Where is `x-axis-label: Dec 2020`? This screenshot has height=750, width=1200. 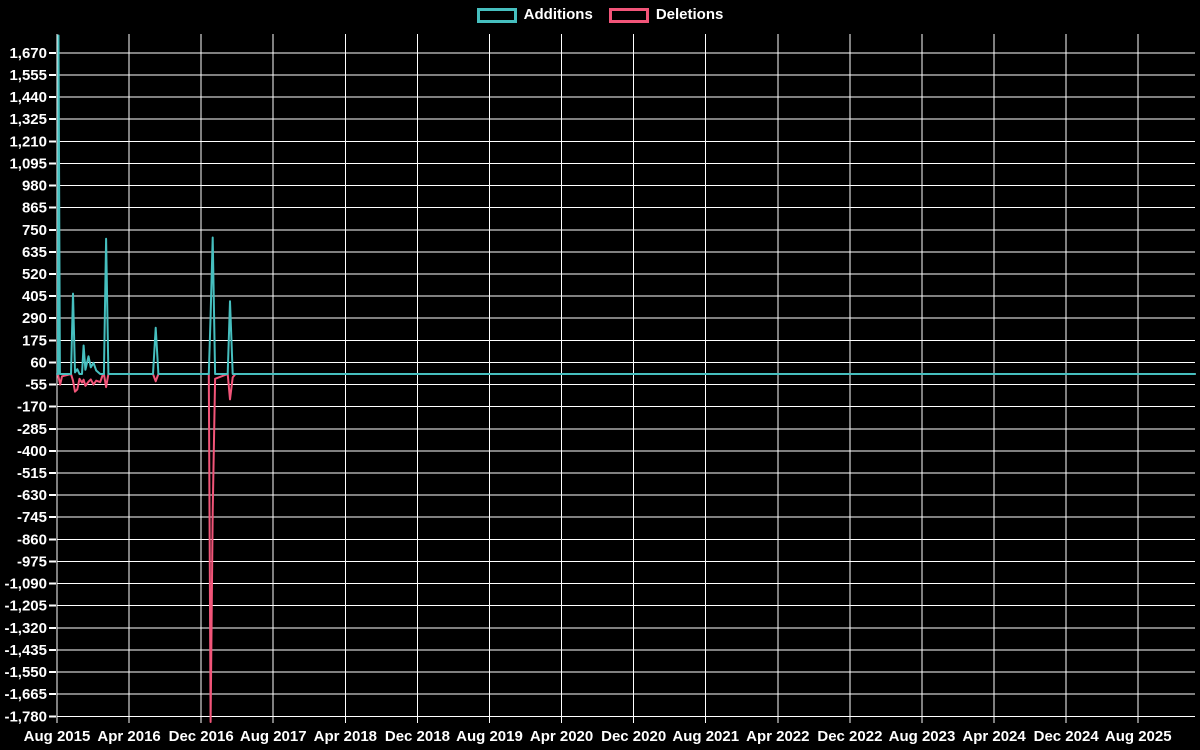
x-axis-label: Dec 2020 is located at coordinates (633, 736).